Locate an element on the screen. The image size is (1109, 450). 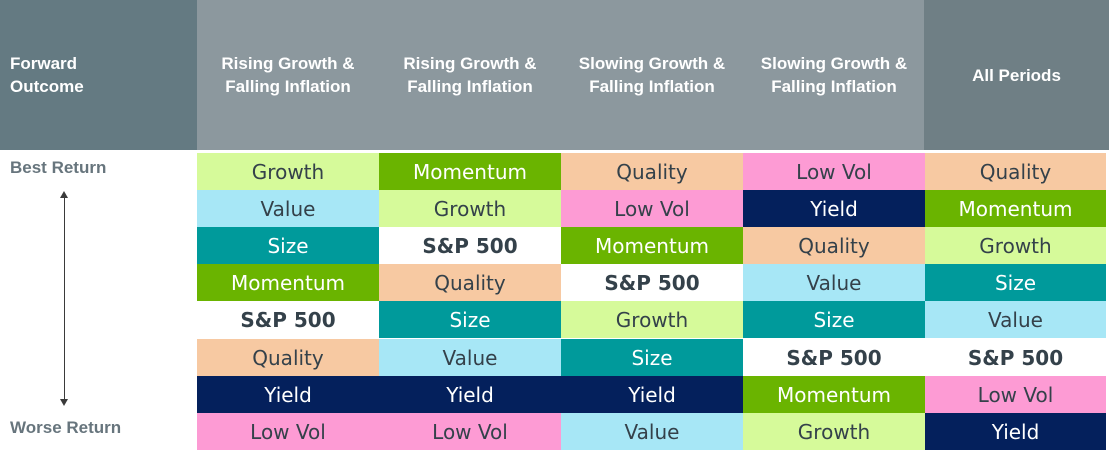
header-col-2: Rising Growth & Falling Inflation is located at coordinates (470, 75).